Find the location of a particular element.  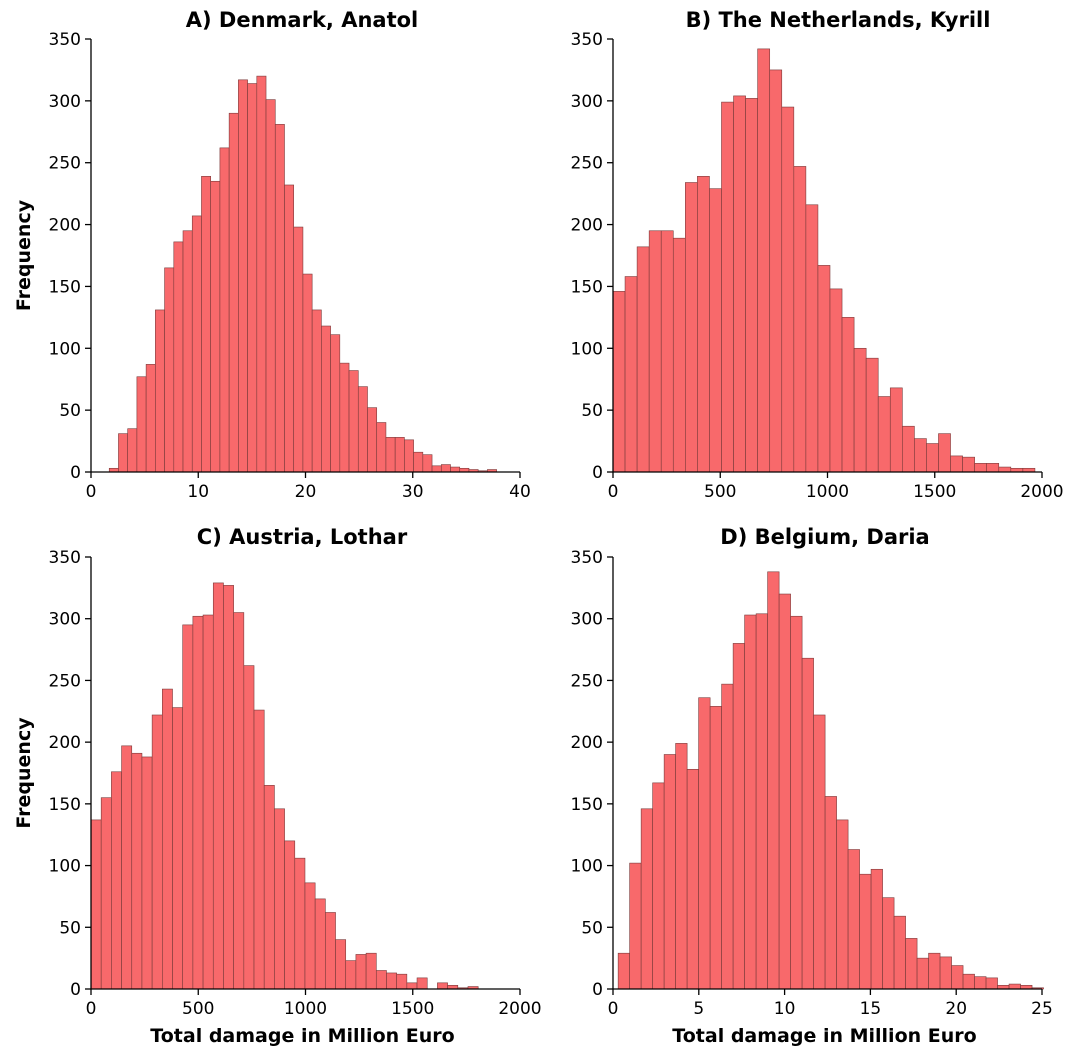

y-tick-label: 300 is located at coordinates (65, 620).